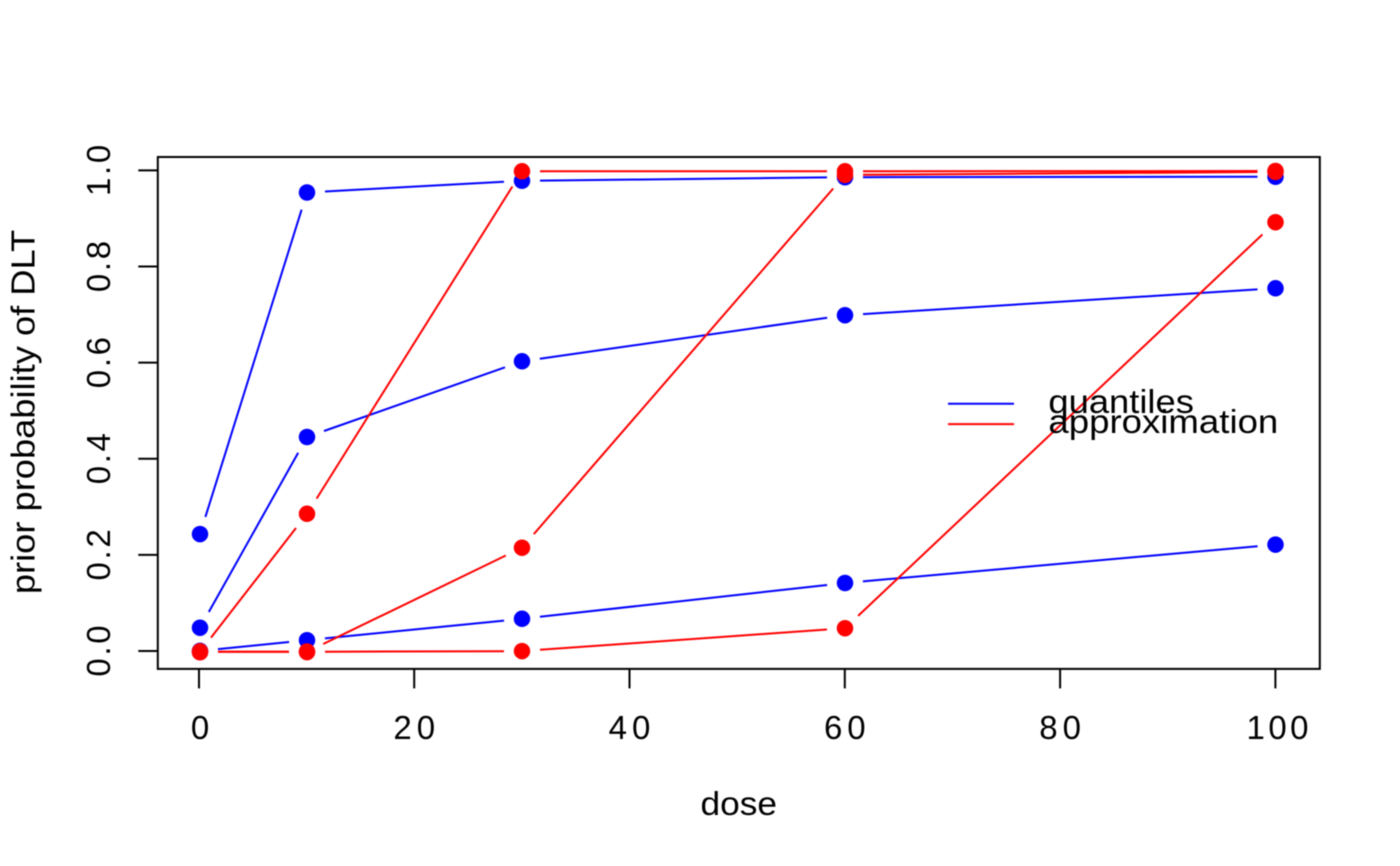 This screenshot has height=866, width=1400. I want to click on svg-text: 1.0, so click(98, 170).